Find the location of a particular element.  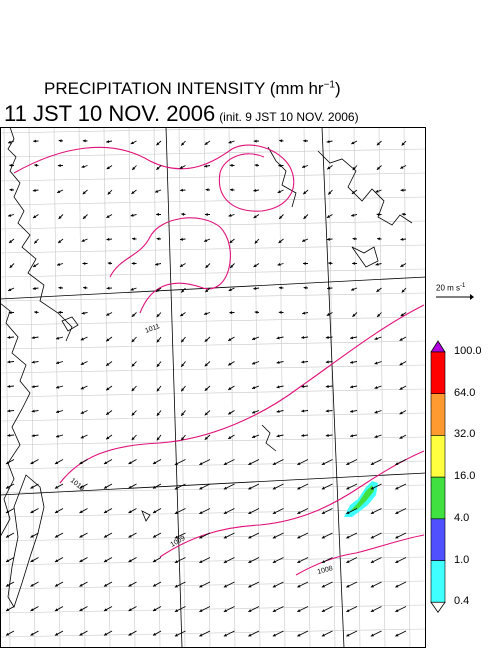

isobar-upper is located at coordinates (154, 178).